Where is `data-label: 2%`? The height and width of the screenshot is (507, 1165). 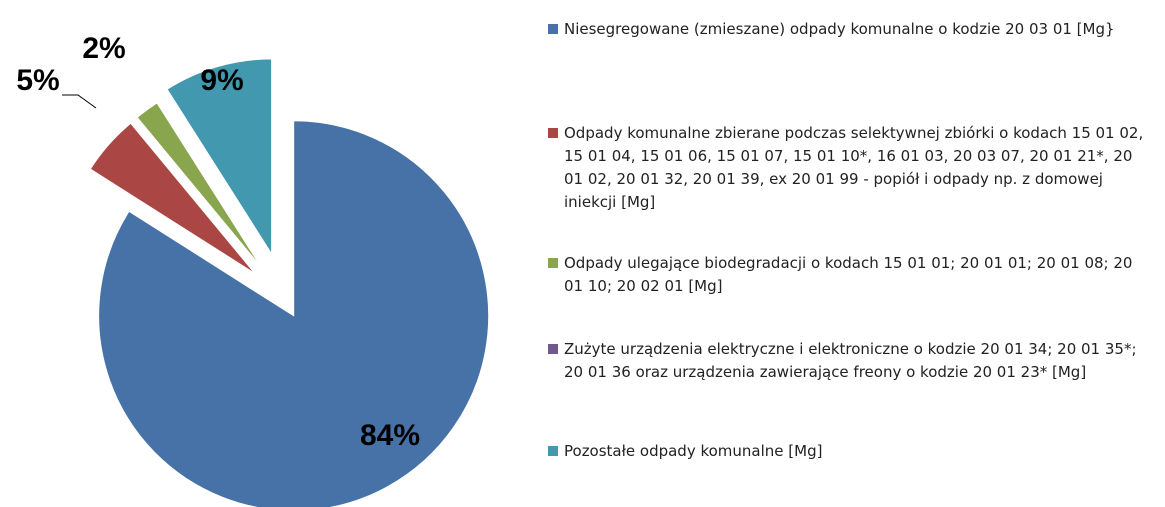 data-label: 2% is located at coordinates (103, 48).